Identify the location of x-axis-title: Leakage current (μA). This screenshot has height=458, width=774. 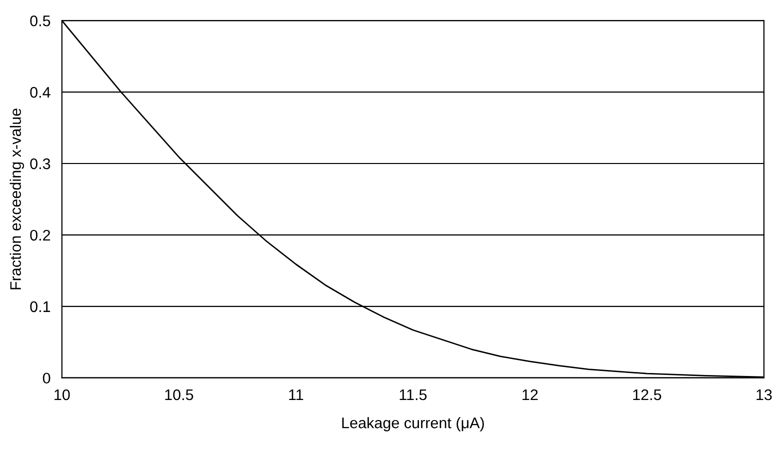
(413, 424).